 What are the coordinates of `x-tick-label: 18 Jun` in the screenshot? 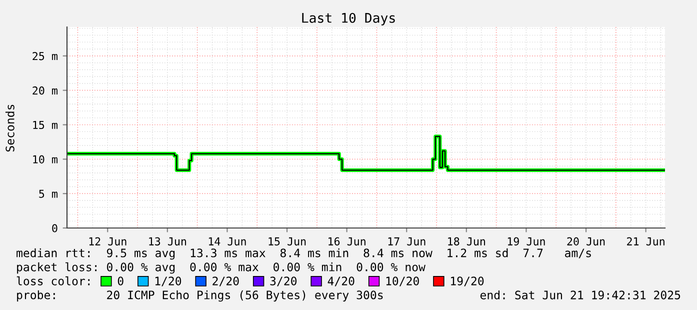 It's located at (467, 241).